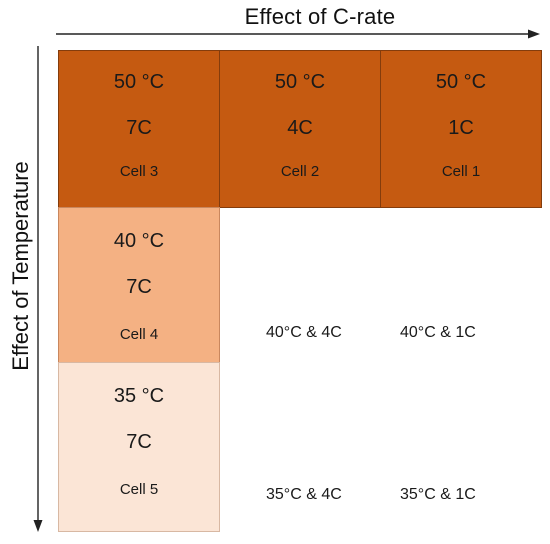 The height and width of the screenshot is (544, 550). I want to click on cell-3-box: 50 °C 7C Cell 3, so click(139, 129).